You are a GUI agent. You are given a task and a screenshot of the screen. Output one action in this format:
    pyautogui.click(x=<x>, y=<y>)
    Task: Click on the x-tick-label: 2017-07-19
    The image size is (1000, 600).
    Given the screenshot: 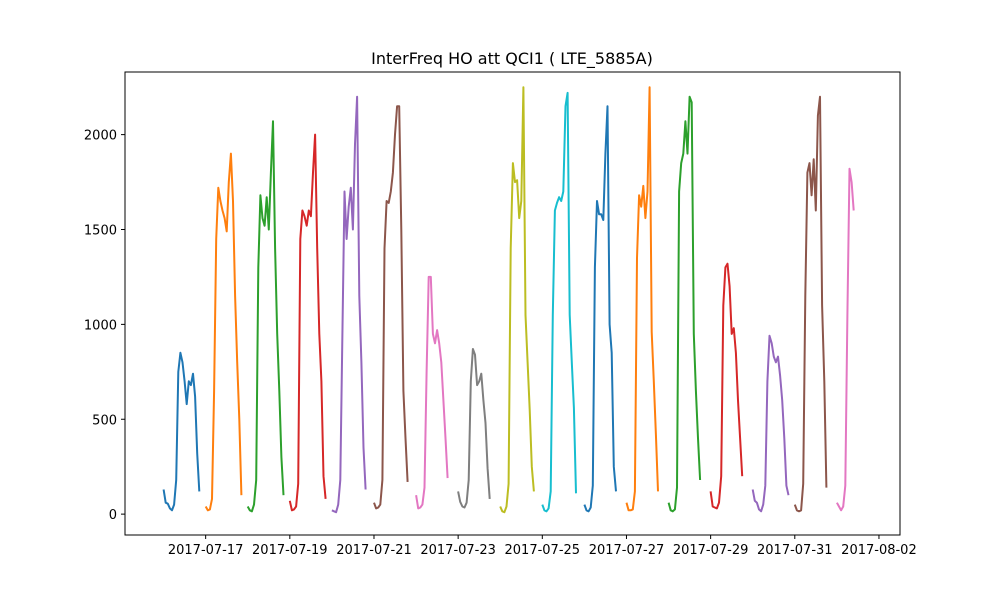 What is the action you would take?
    pyautogui.click(x=290, y=550)
    